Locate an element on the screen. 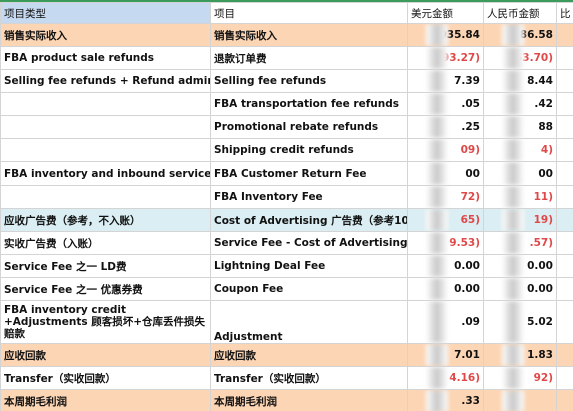 The height and width of the screenshot is (411, 573). usd-text: 9.53) is located at coordinates (464, 243).